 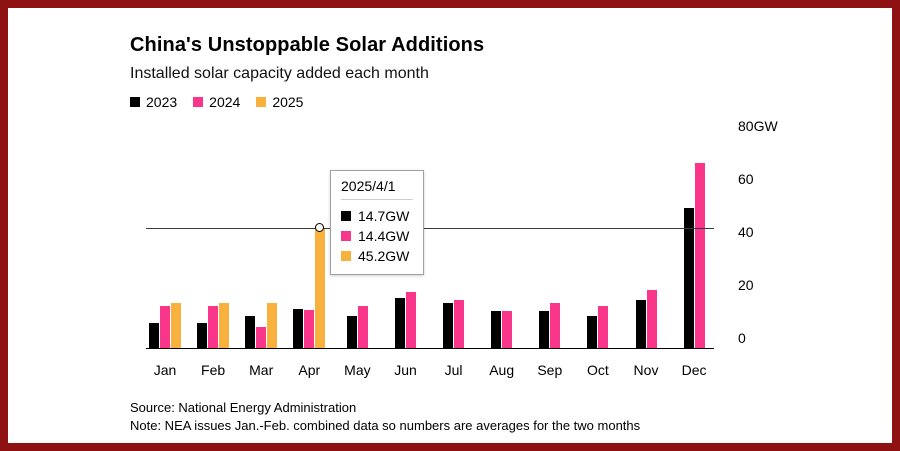 I want to click on hover-marker, so click(x=319, y=227).